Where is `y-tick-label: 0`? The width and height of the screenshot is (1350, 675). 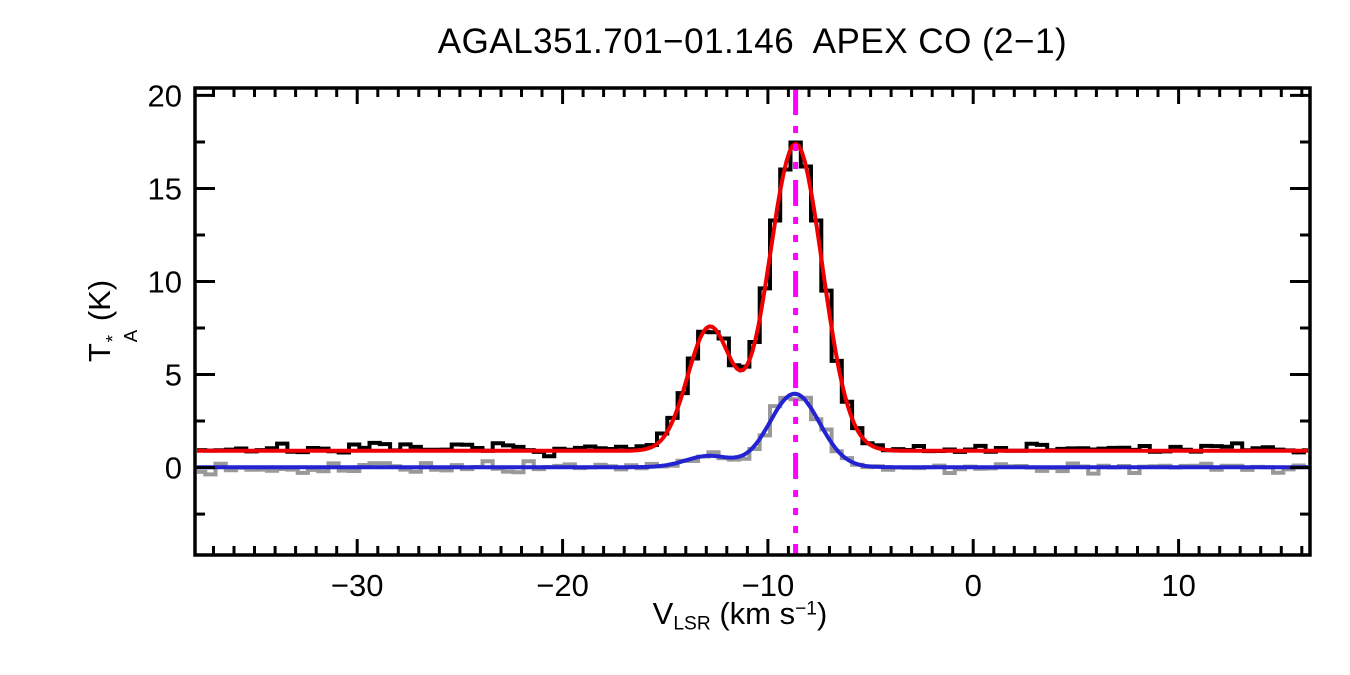
y-tick-label: 0 is located at coordinates (173, 468).